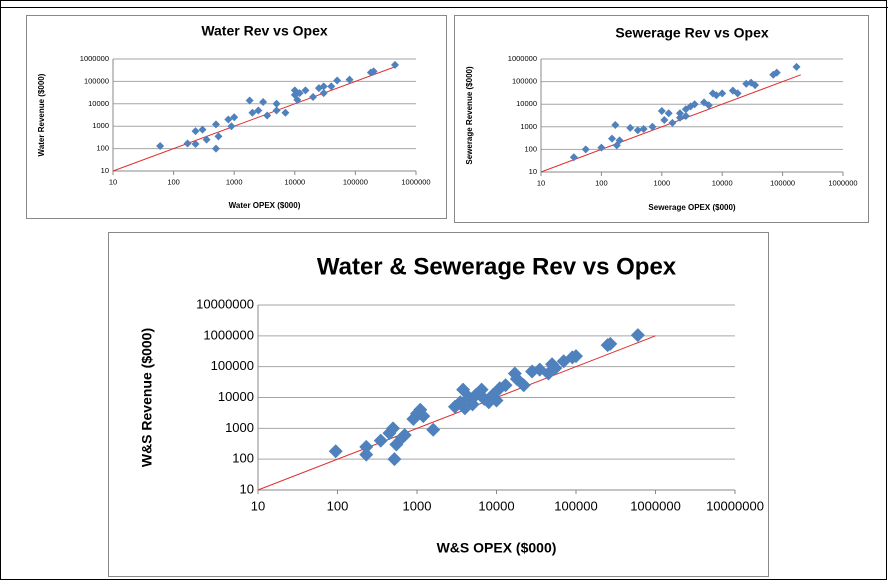 This screenshot has width=888, height=581. What do you see at coordinates (41, 114) in the screenshot?
I see `y-axis-label: Water Revenue ($000)` at bounding box center [41, 114].